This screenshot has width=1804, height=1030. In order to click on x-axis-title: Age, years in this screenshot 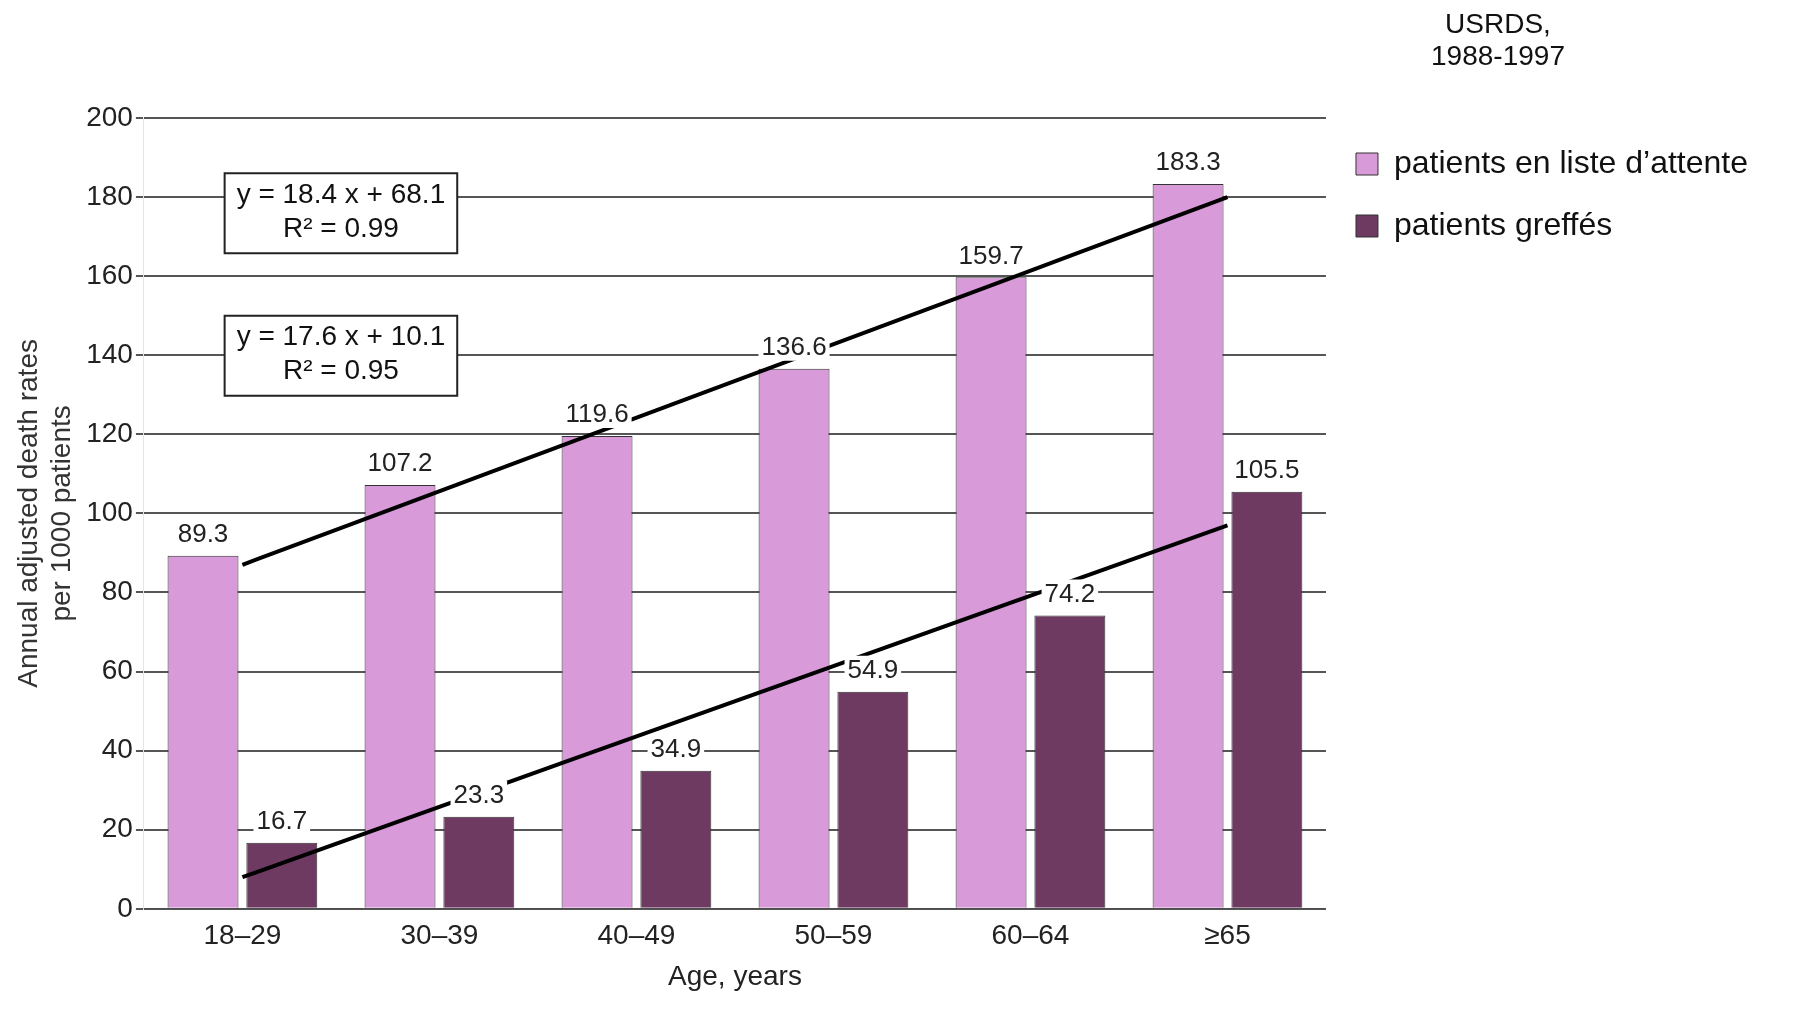, I will do `click(735, 975)`.